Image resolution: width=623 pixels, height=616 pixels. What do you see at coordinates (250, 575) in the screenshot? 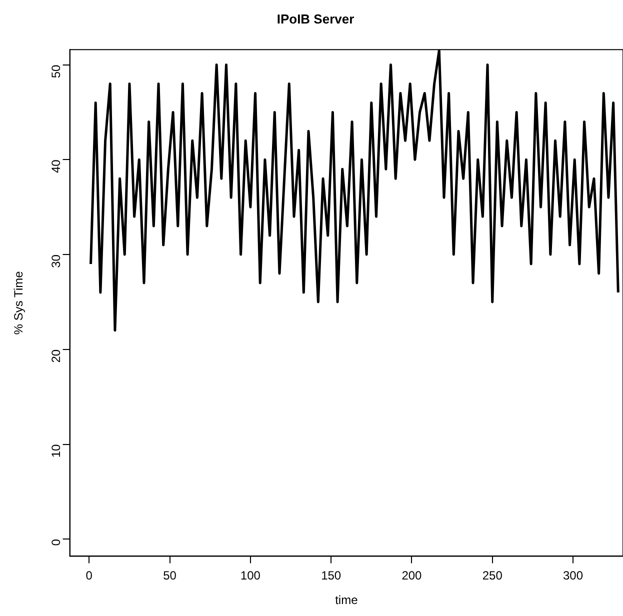
I see `x-tick-label: 100` at bounding box center [250, 575].